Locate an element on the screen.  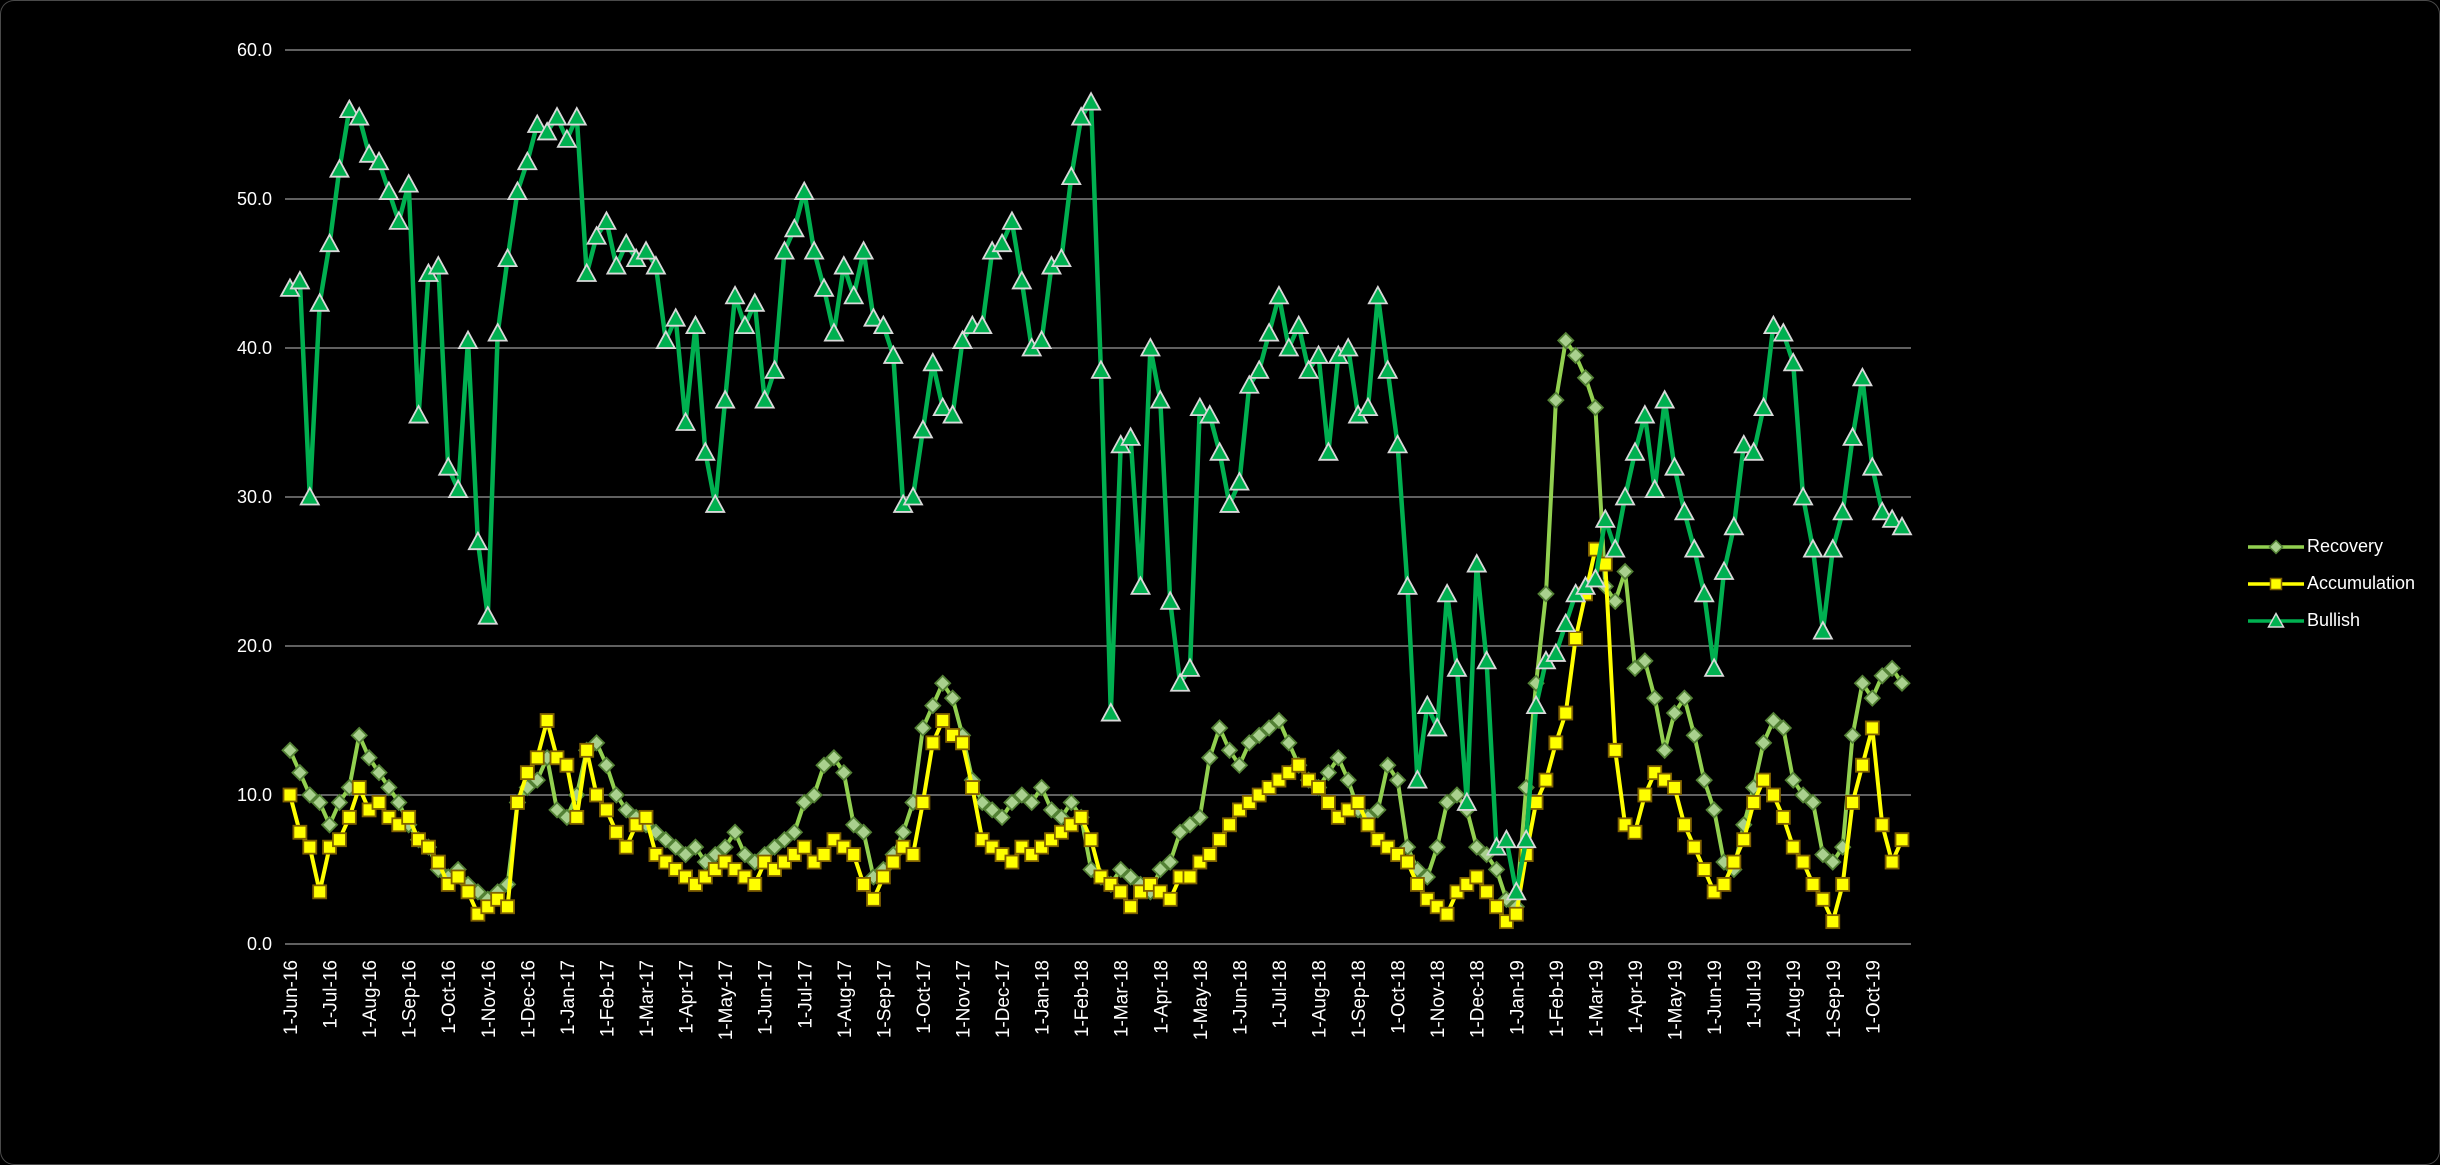
x-axis-tick-label: 1-Apr-17 is located at coordinates (687, 997).